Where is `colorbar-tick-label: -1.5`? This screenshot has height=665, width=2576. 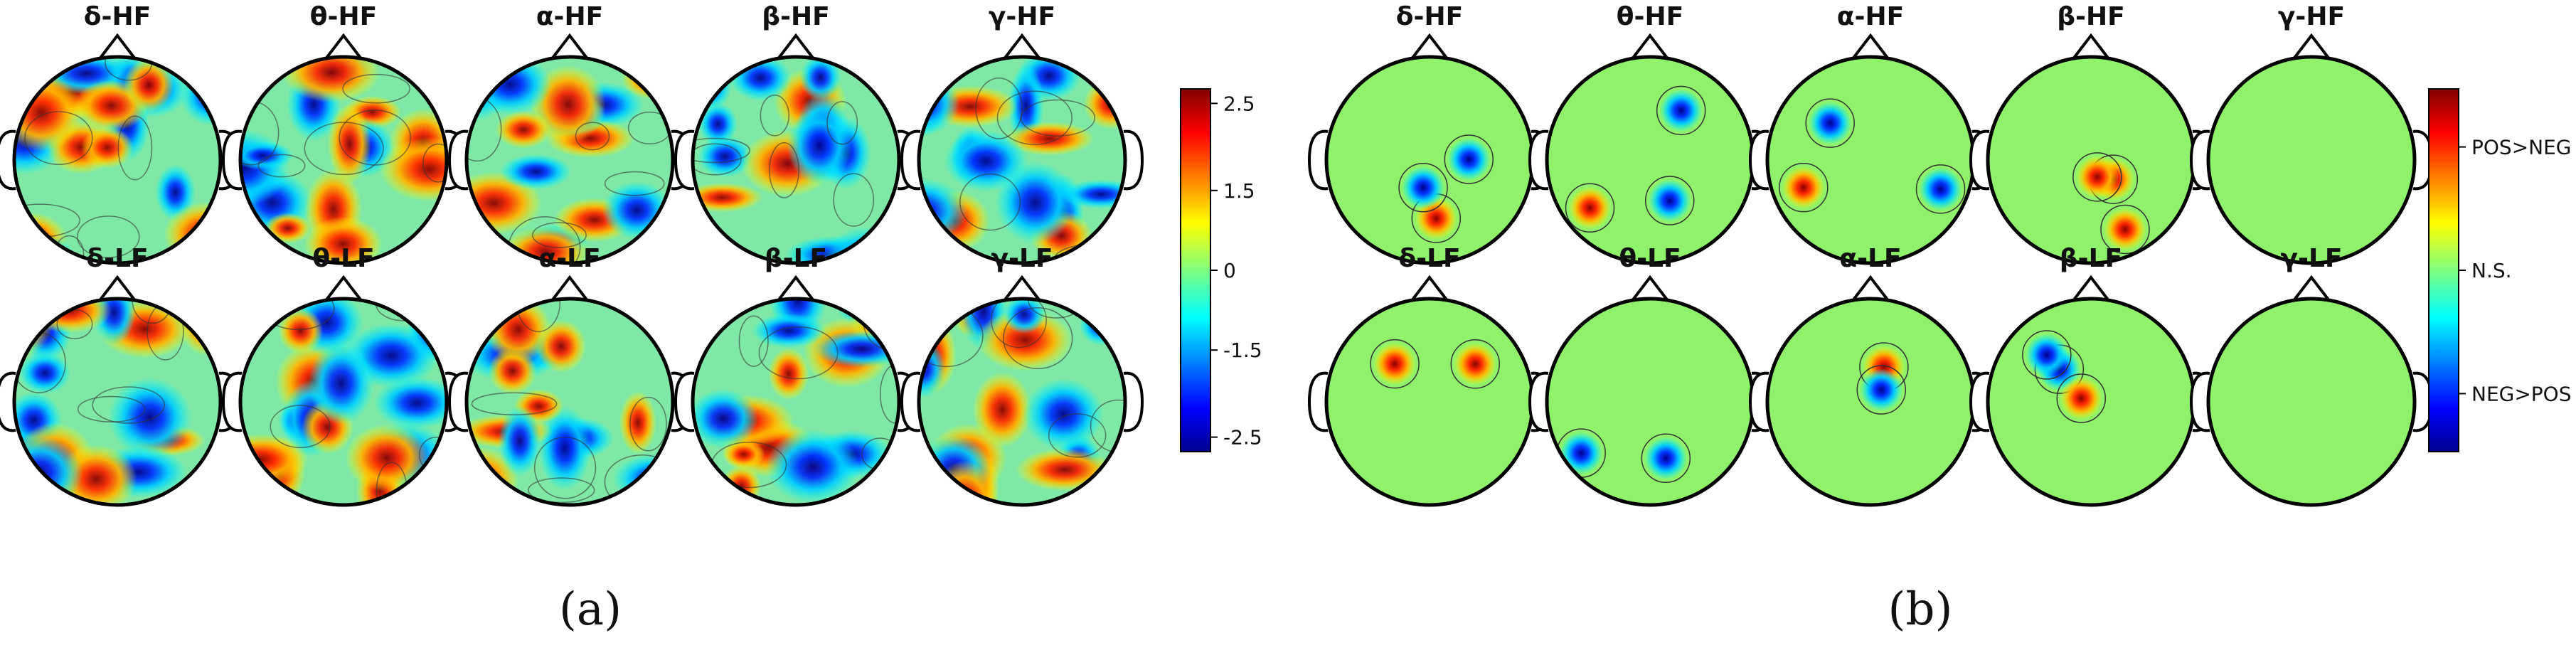 colorbar-tick-label: -1.5 is located at coordinates (1242, 350).